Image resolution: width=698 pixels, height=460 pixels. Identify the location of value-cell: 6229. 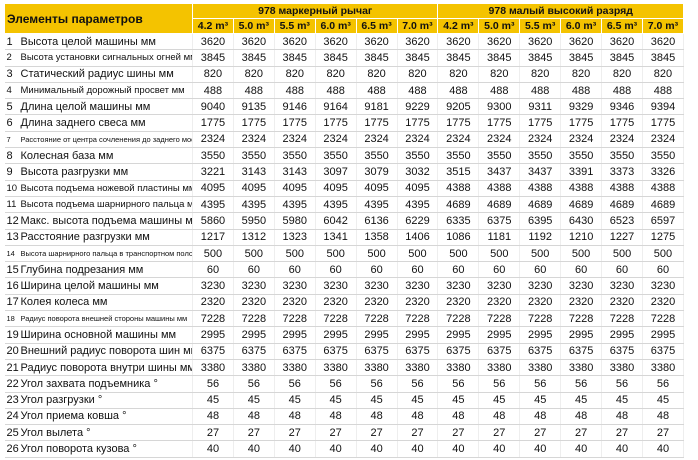
(418, 221).